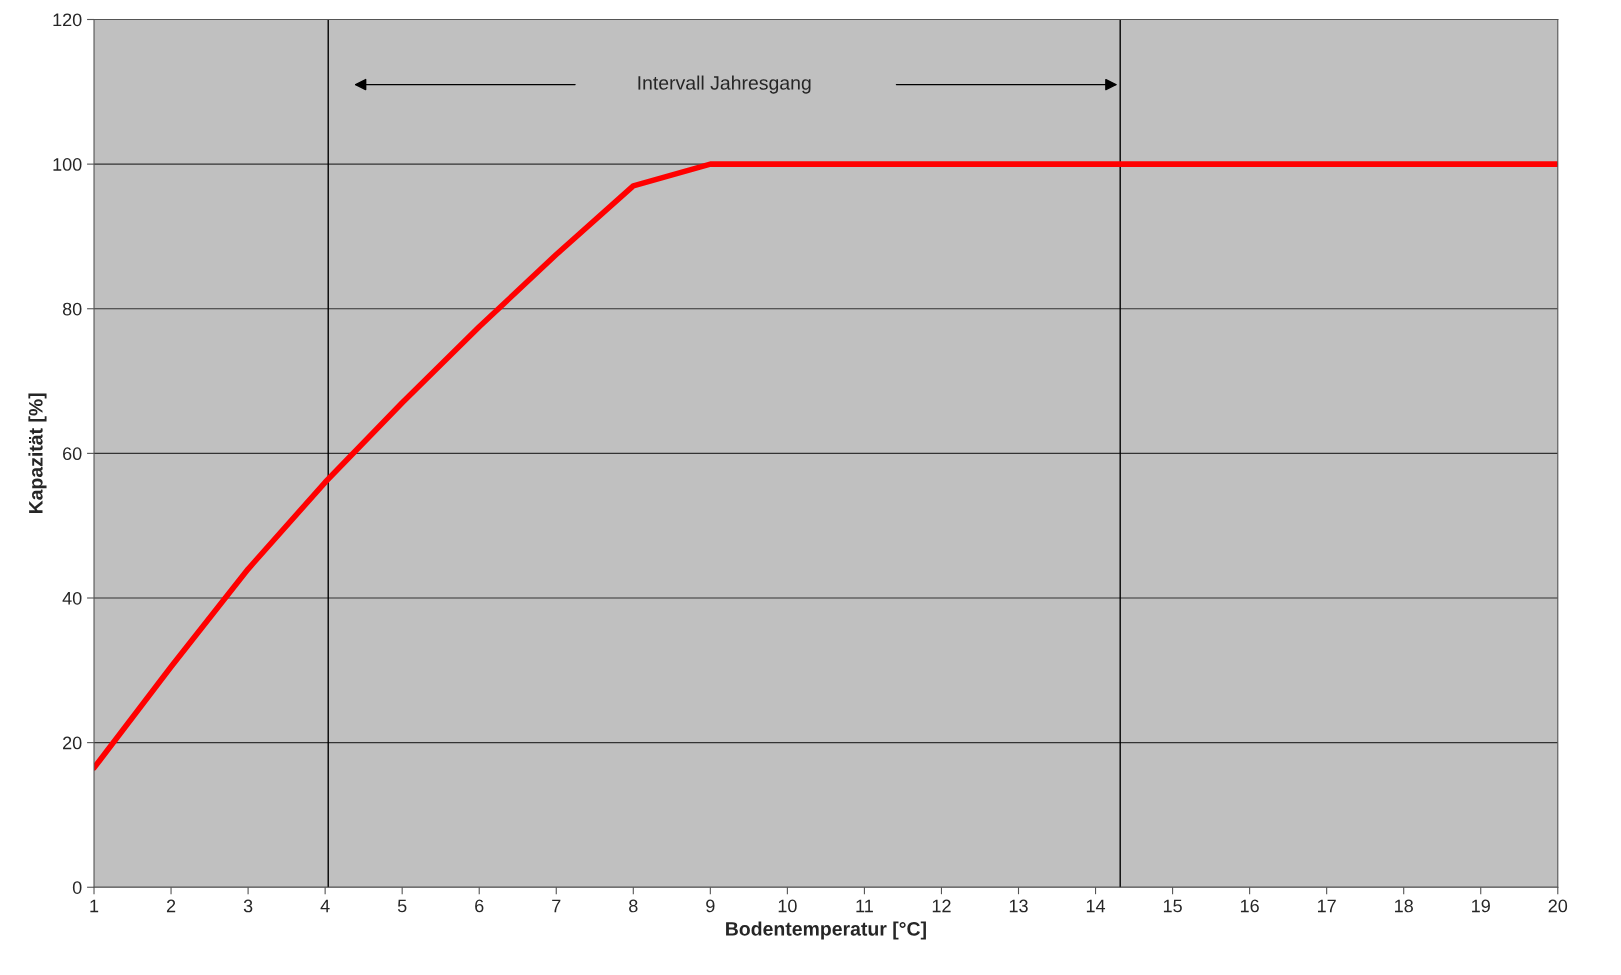 The image size is (1621, 975). I want to click on y-tick-label: 0, so click(77, 887).